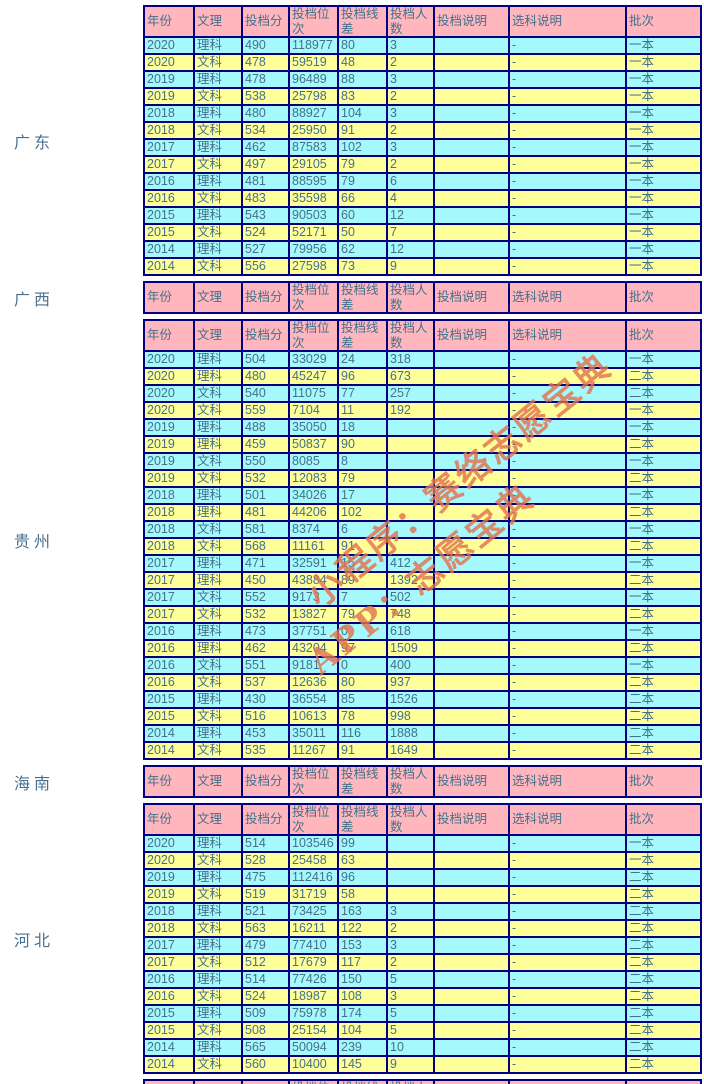  Describe the element at coordinates (422, 945) in the screenshot. I see `table-row: 2017 理科 479 77410 153 3 - 二本` at that location.